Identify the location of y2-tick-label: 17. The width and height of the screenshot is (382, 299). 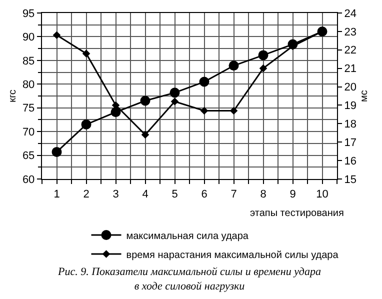
(350, 142).